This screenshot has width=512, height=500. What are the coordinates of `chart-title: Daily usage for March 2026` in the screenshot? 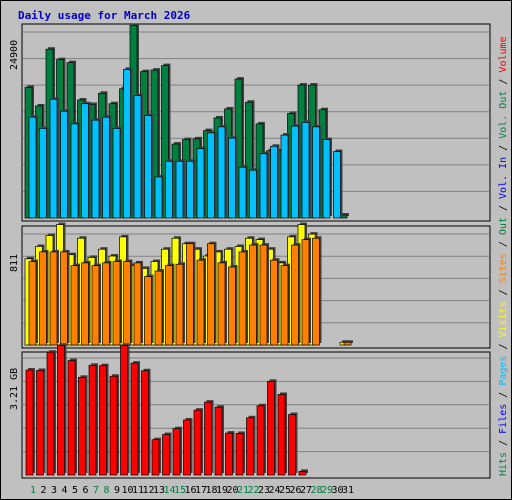 It's located at (104, 15).